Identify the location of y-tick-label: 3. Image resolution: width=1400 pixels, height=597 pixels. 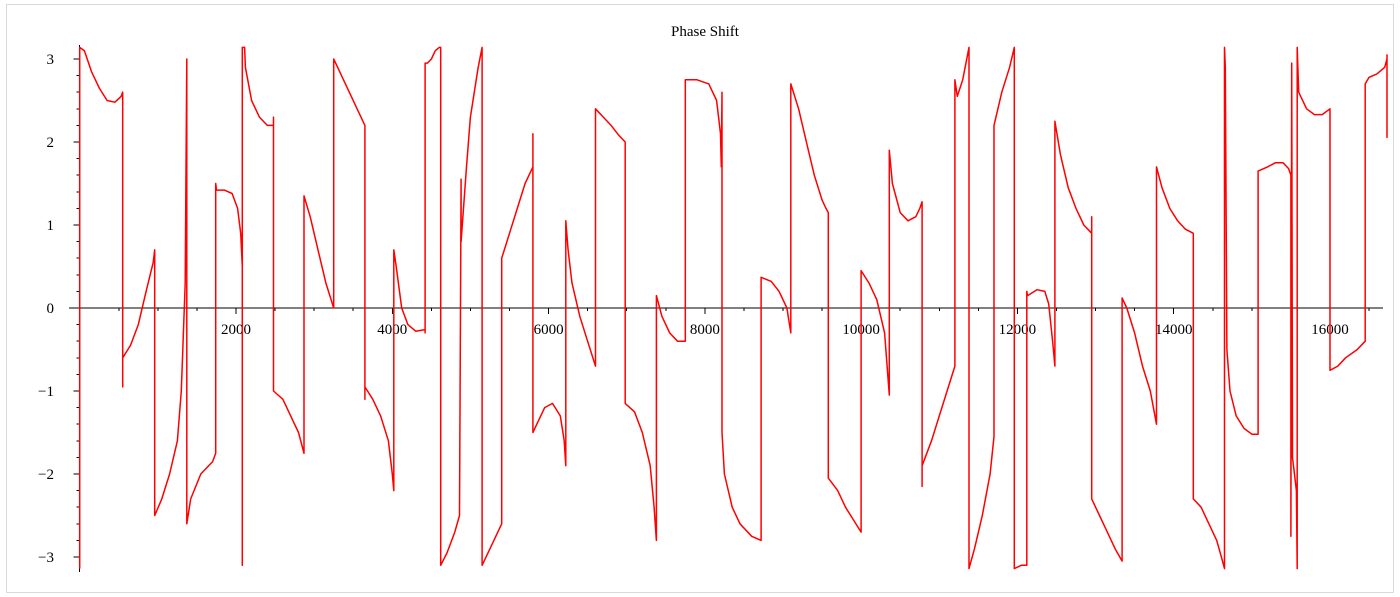
(51, 60).